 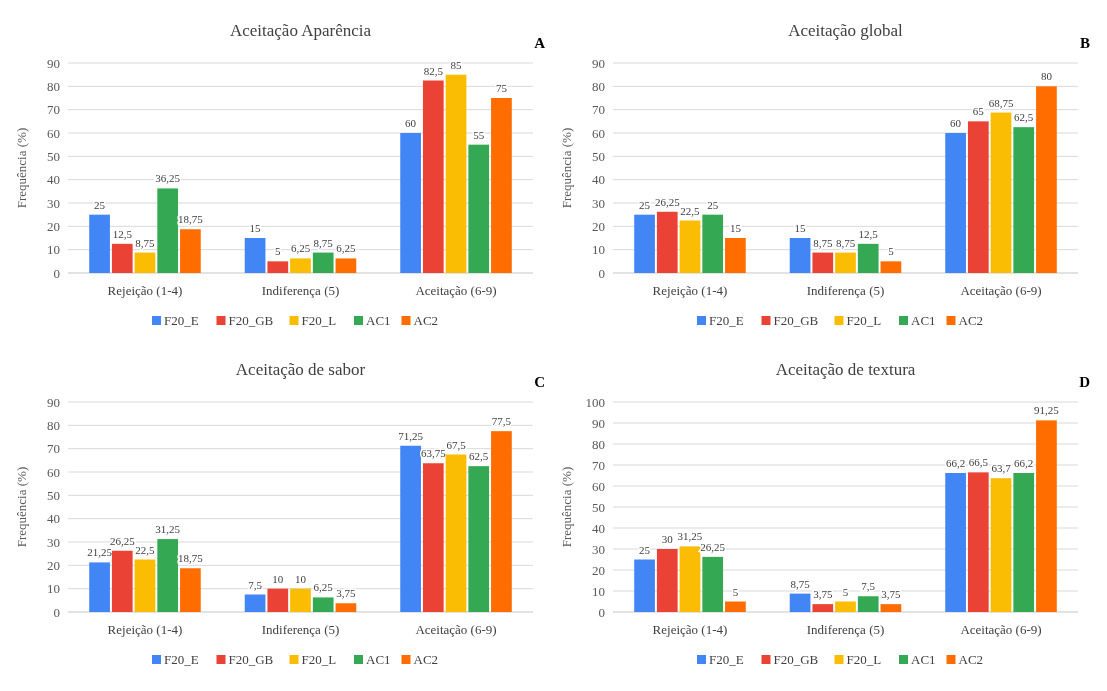 What do you see at coordinates (501, 421) in the screenshot?
I see `data-label: 77,5` at bounding box center [501, 421].